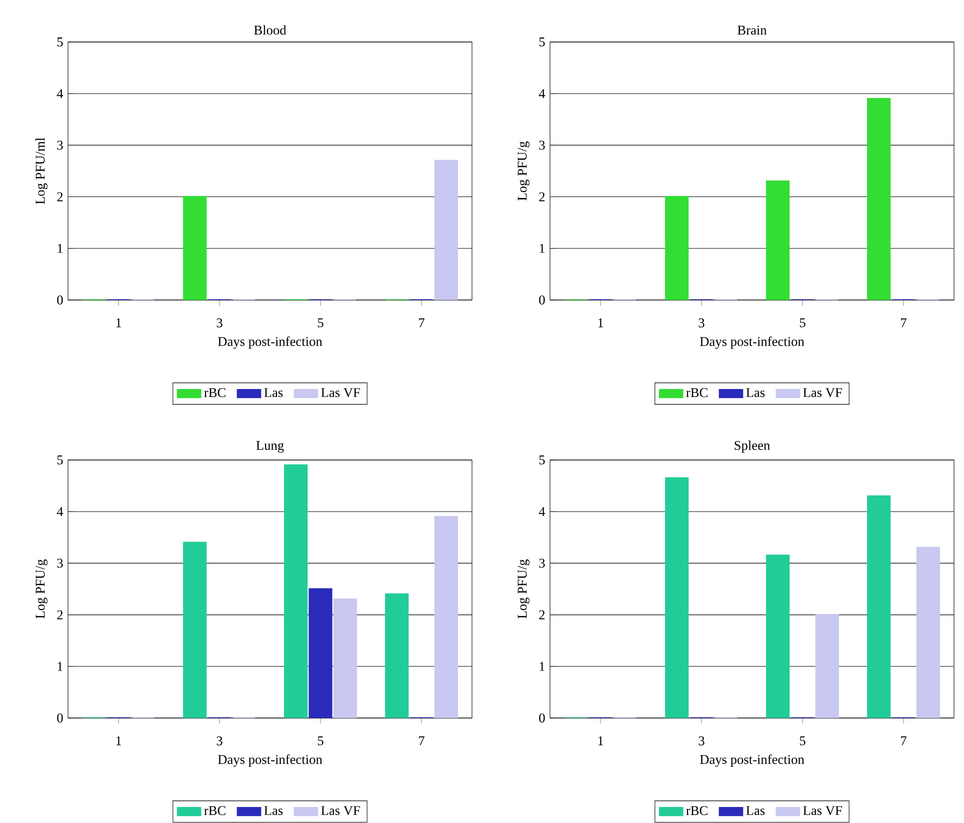 This screenshot has width=964, height=823. Describe the element at coordinates (752, 446) in the screenshot. I see `chart-title: Spleen` at that location.